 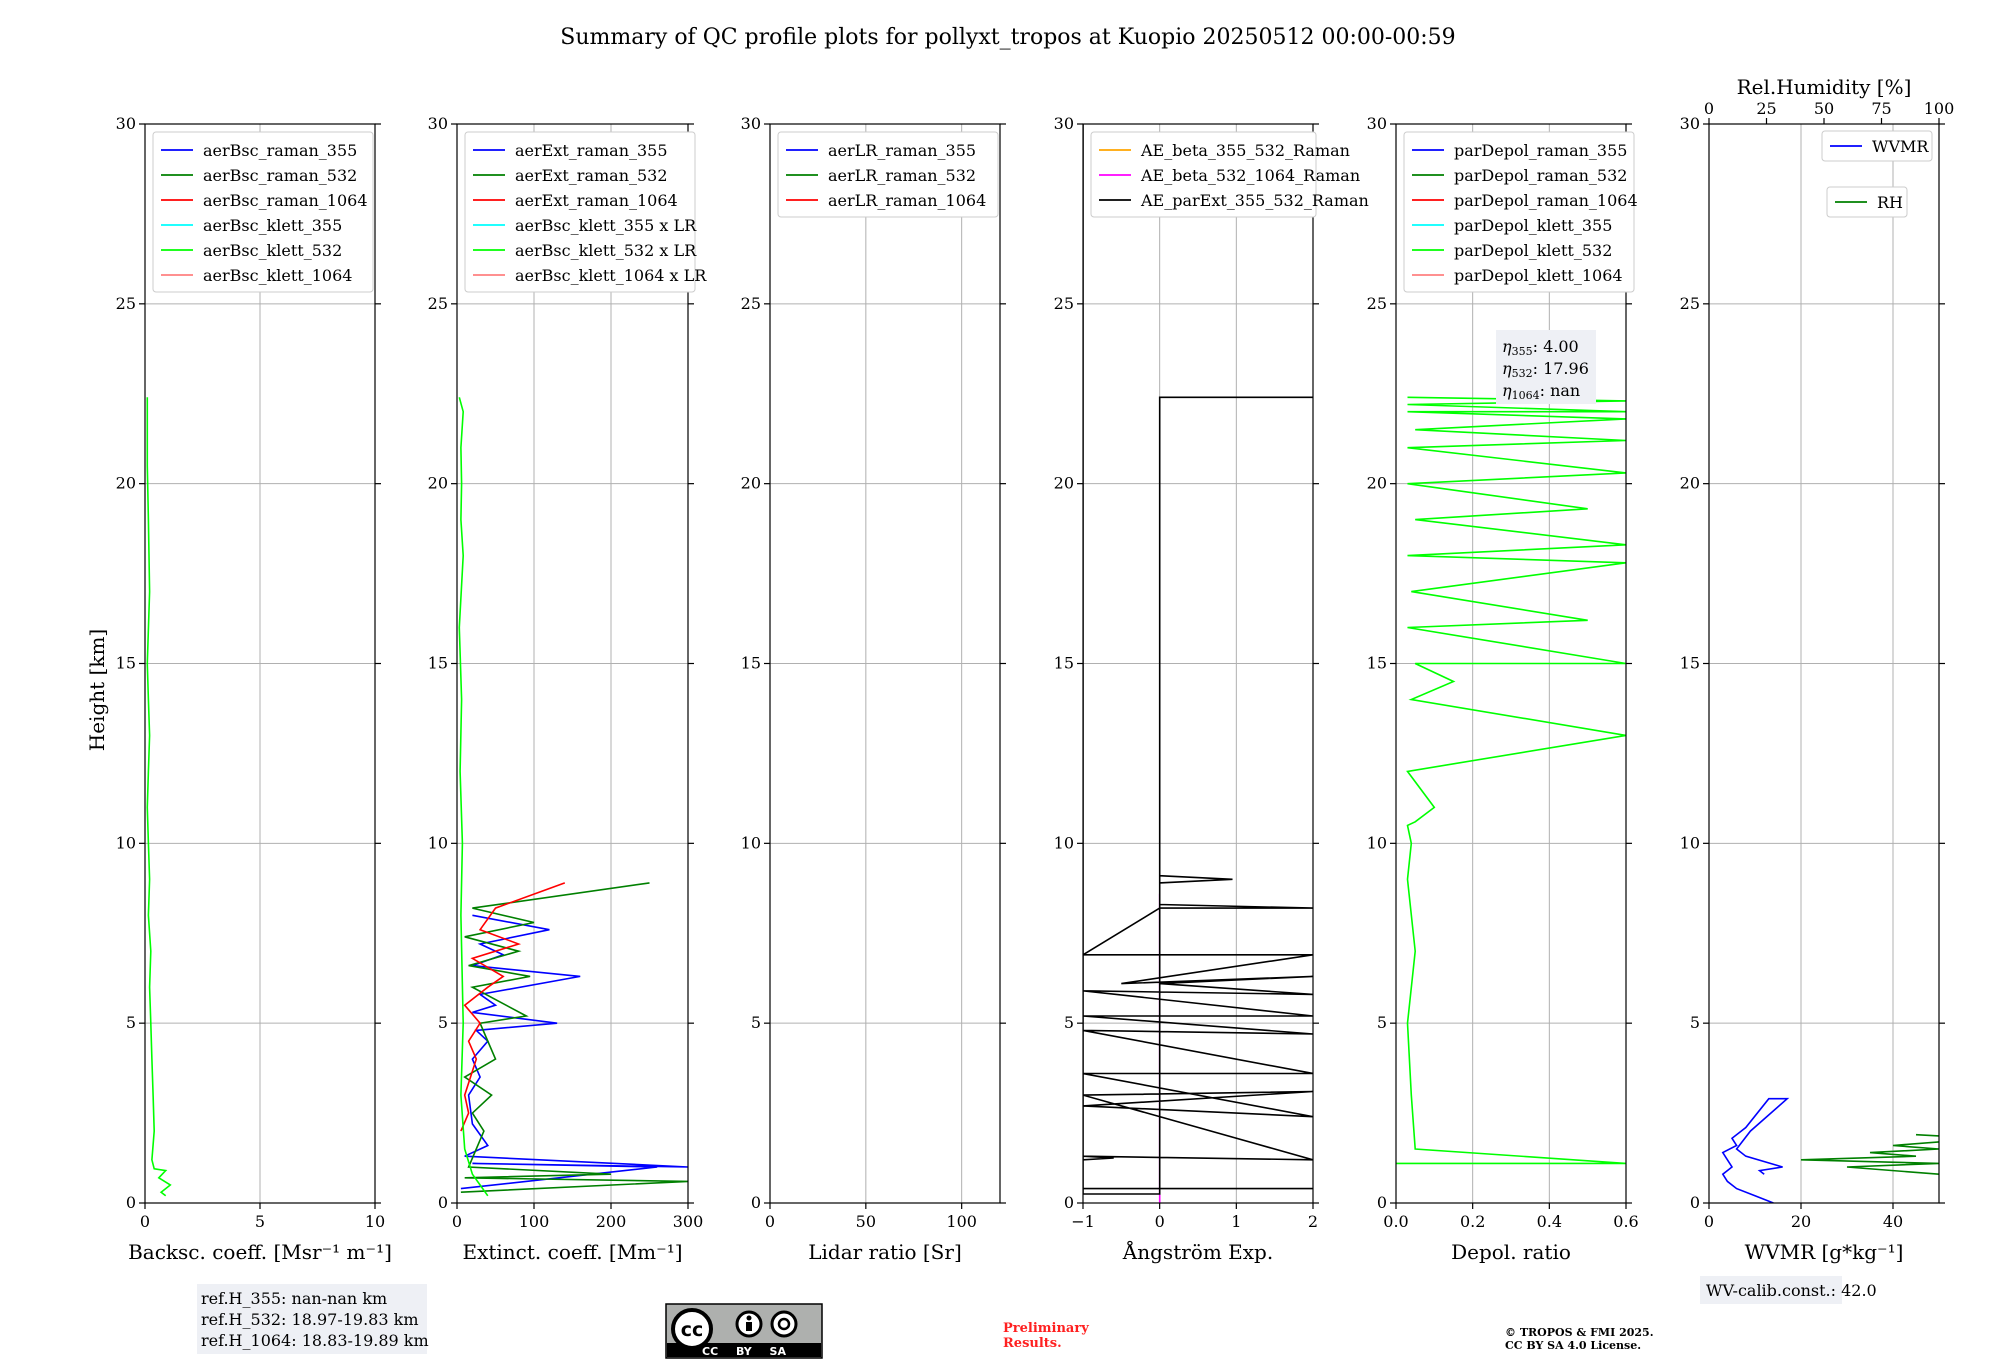 I want to click on x-tick-label: 0.0, so click(x=1395, y=1221).